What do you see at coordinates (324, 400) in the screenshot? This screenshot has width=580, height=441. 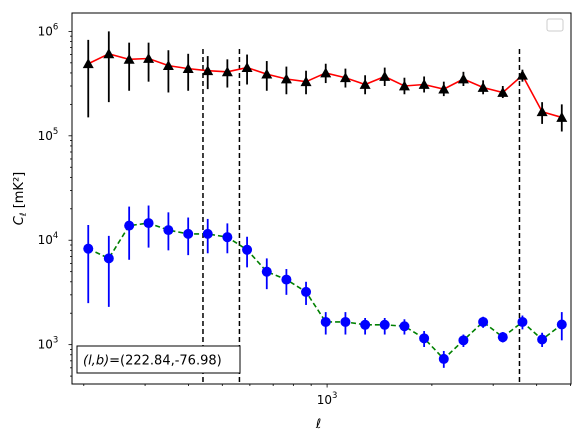 I see `x-tick-label-base: 10` at bounding box center [324, 400].